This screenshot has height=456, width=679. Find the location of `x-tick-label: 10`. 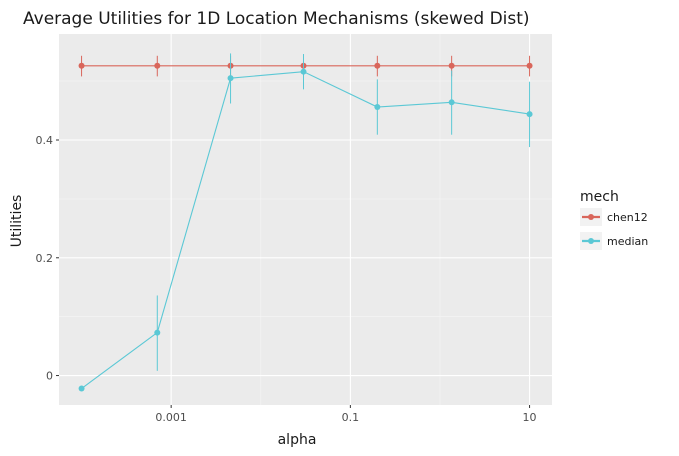

x-tick-label: 10 is located at coordinates (530, 417).